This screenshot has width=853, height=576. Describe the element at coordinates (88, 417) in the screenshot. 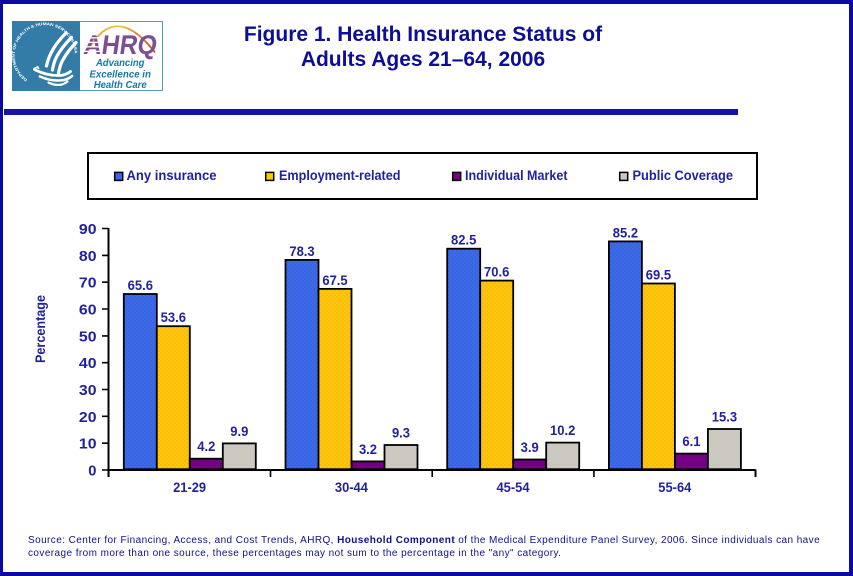

I see `svg-text: 20` at that location.